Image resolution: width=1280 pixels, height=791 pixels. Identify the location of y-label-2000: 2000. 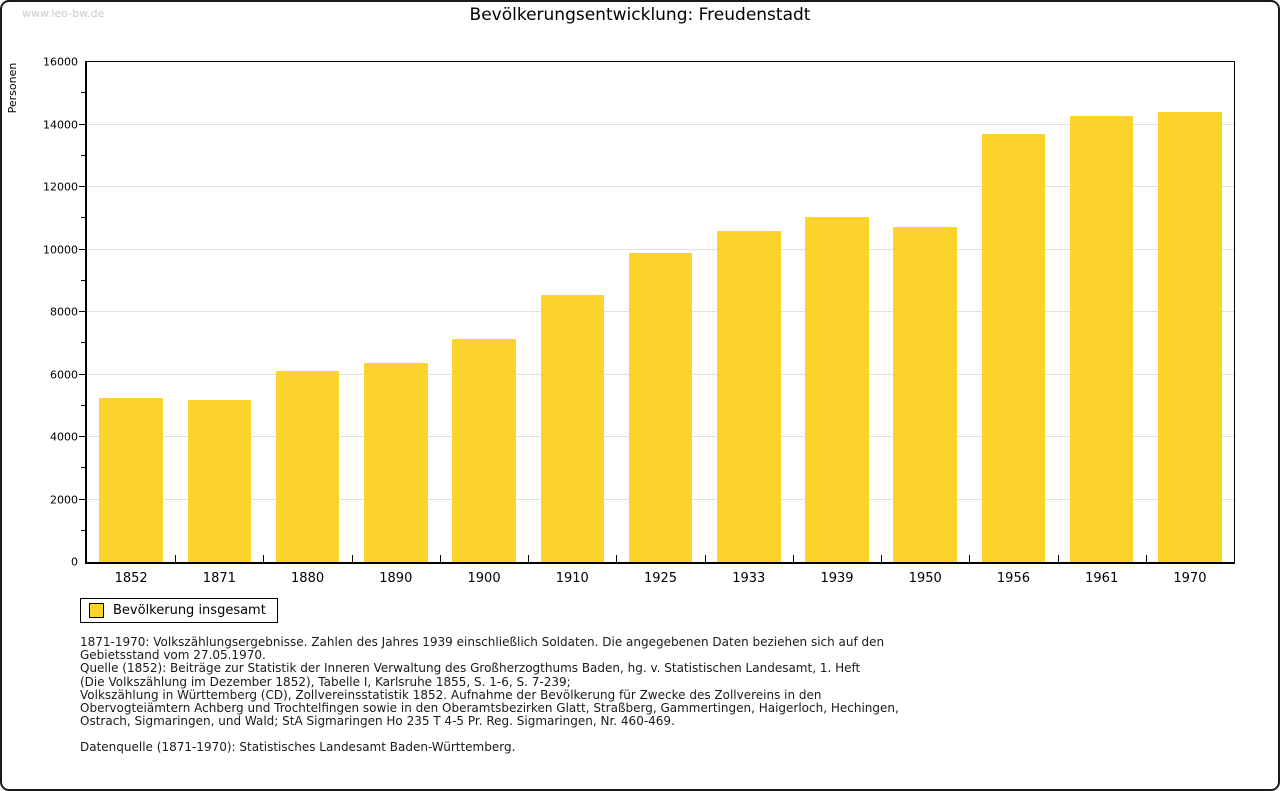
(64, 499).